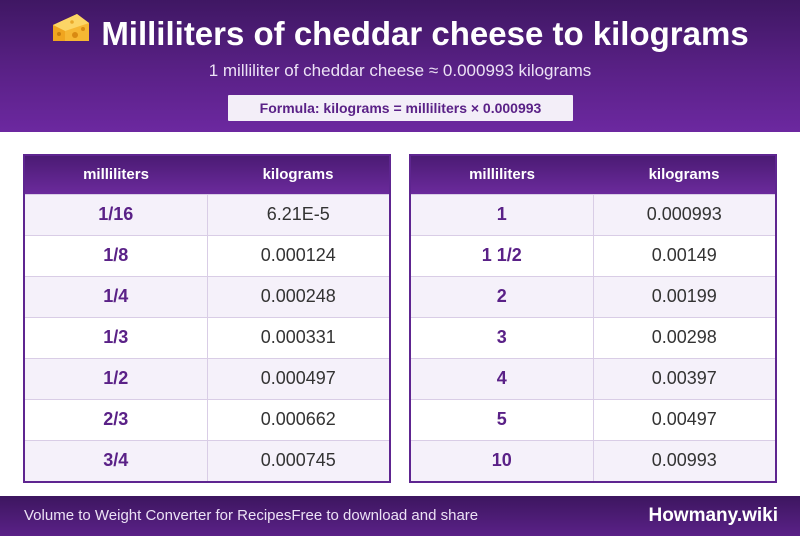 The height and width of the screenshot is (536, 800). Describe the element at coordinates (116, 461) in the screenshot. I see `milliliters-cell: 3/4` at that location.